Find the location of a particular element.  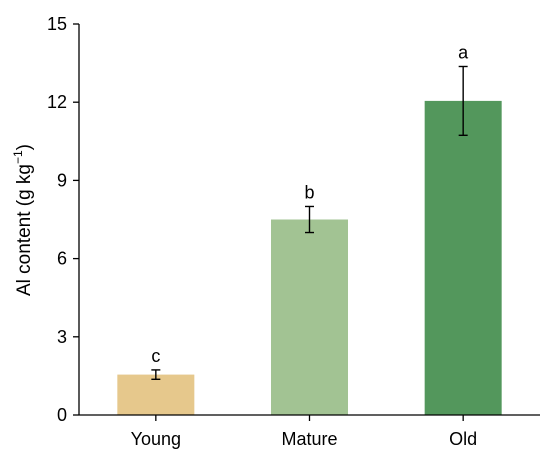

y-tick-label: 15 is located at coordinates (57, 24).